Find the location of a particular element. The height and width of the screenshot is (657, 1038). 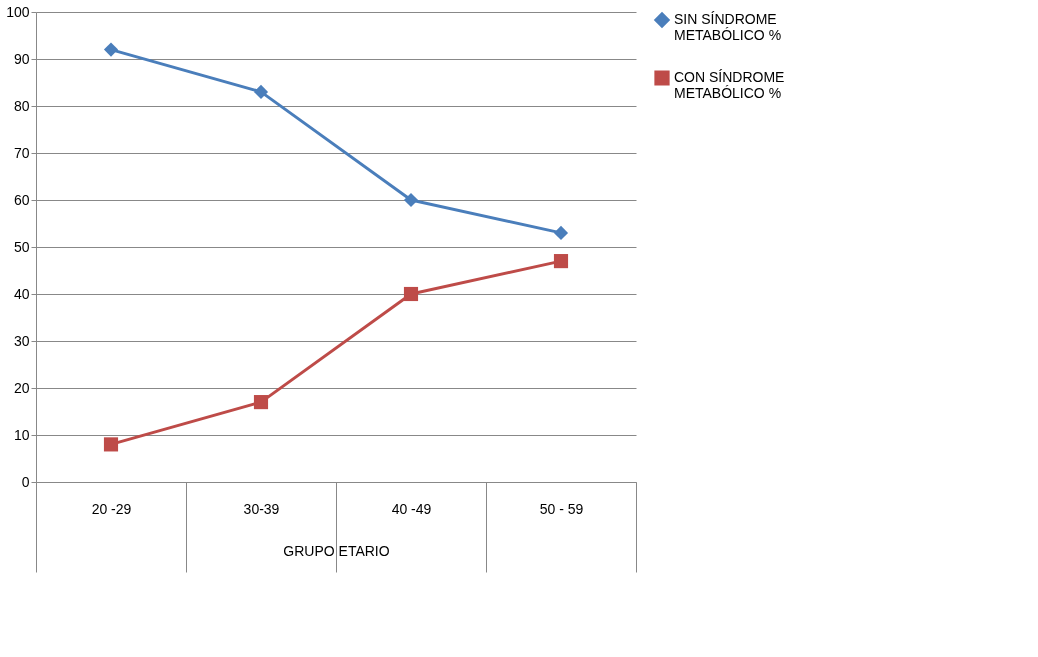

y-tick-label: 20 is located at coordinates (21, 387).